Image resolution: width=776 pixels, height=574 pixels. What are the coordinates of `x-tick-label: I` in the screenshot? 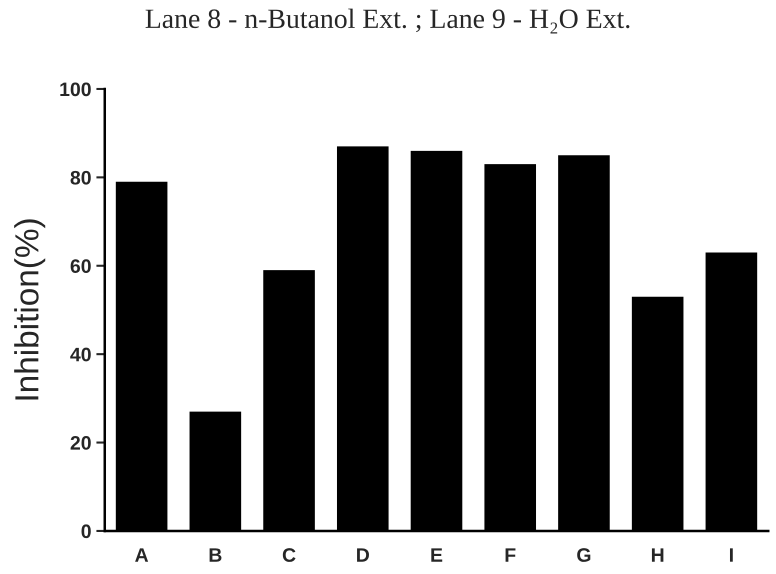 It's located at (731, 555).